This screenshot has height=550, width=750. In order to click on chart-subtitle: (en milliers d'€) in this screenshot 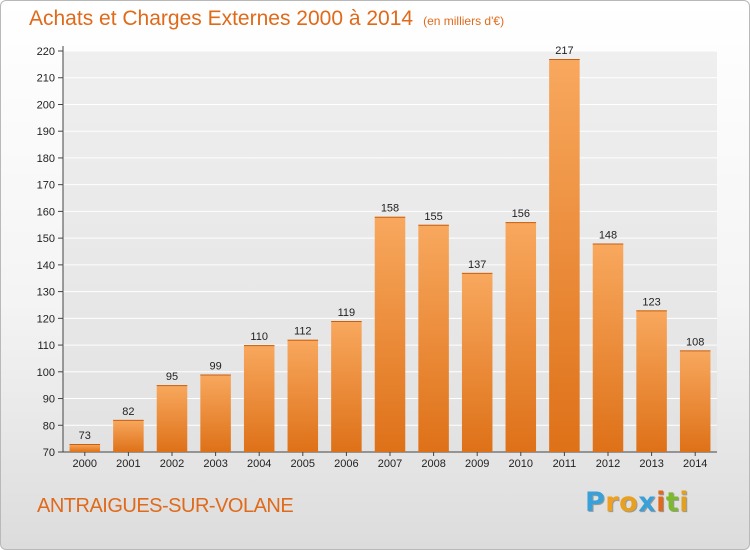, I will do `click(464, 21)`.